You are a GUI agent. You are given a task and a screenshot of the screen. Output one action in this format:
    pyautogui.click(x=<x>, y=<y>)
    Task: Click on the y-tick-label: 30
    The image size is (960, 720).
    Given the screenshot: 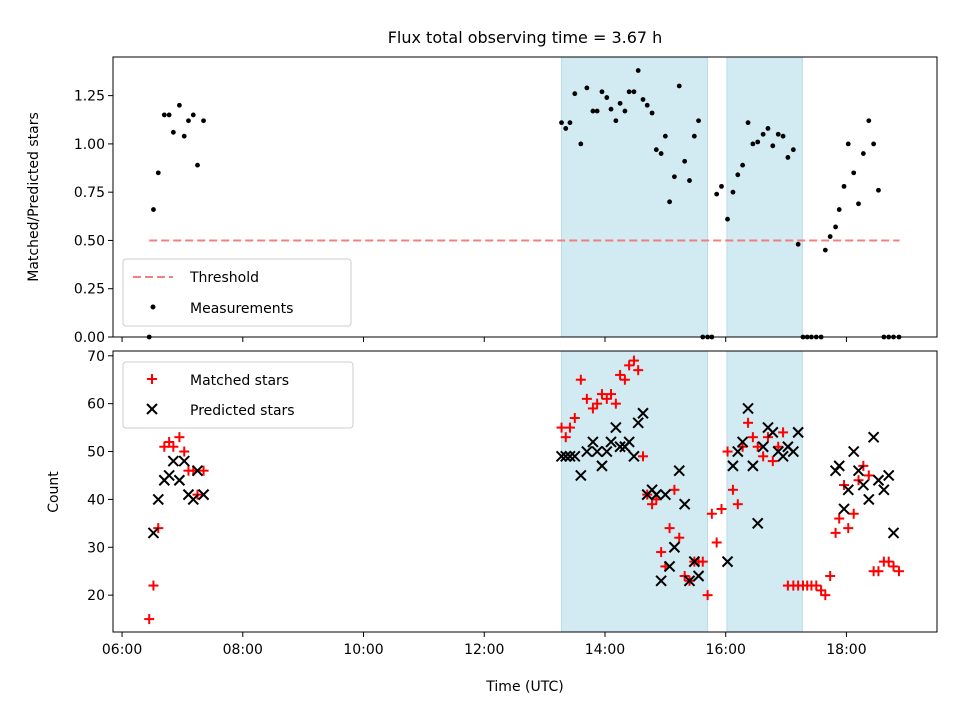 What is the action you would take?
    pyautogui.click(x=96, y=548)
    